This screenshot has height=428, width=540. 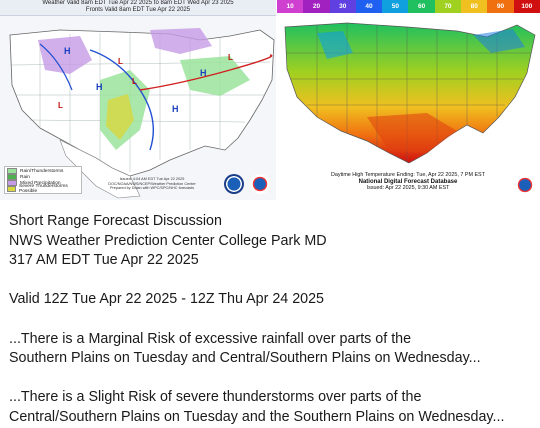 I want to click on temperature-colorbar: 10 20 30 40 50 60 70 80 90 100, so click(x=408, y=6).